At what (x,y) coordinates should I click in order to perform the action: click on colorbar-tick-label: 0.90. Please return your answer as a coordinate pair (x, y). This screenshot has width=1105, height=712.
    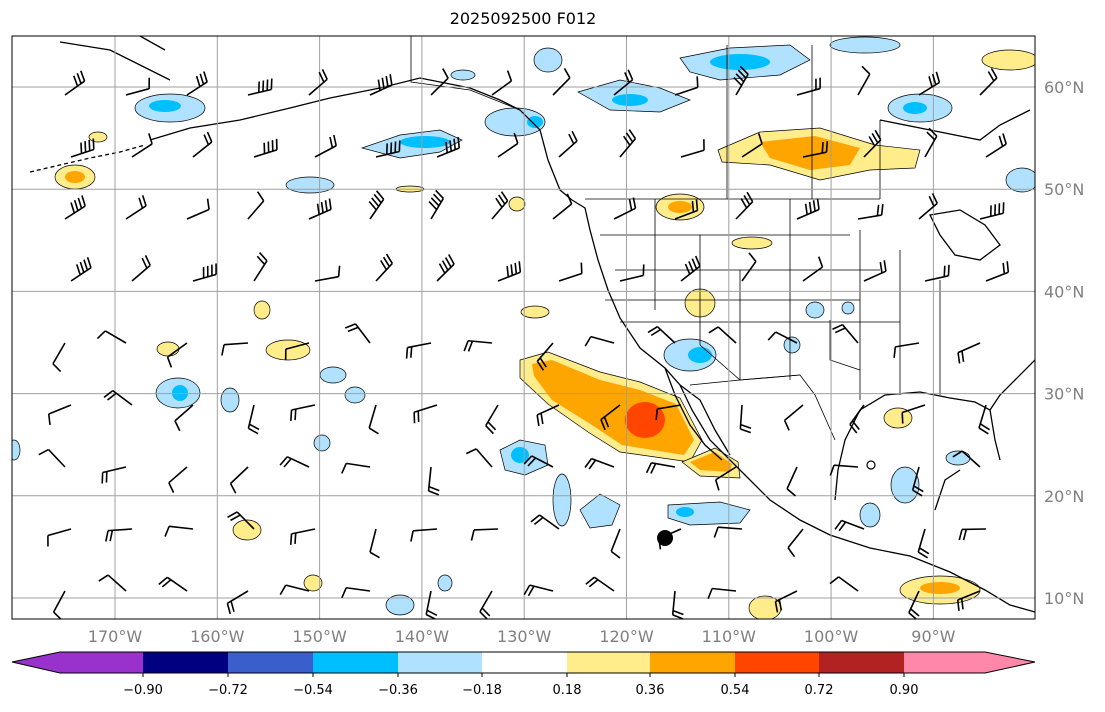
    Looking at the image, I should click on (904, 690).